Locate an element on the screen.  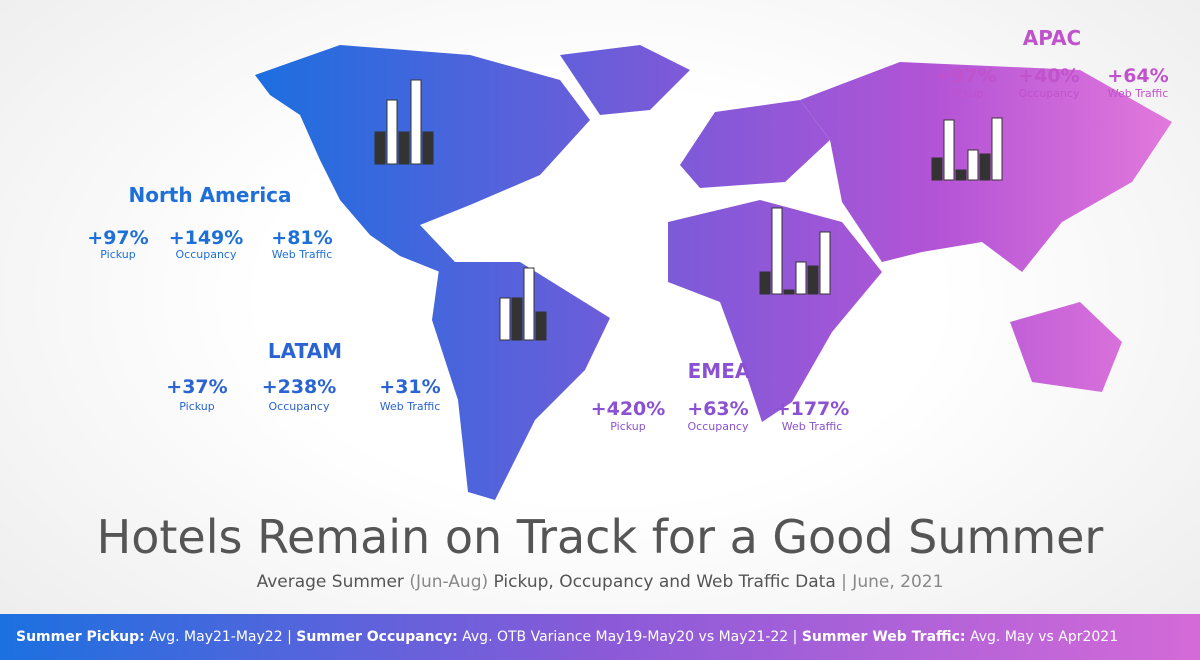
subtitle-topic: Pickup, Occupancy and Web Traffic Data is located at coordinates (664, 582).